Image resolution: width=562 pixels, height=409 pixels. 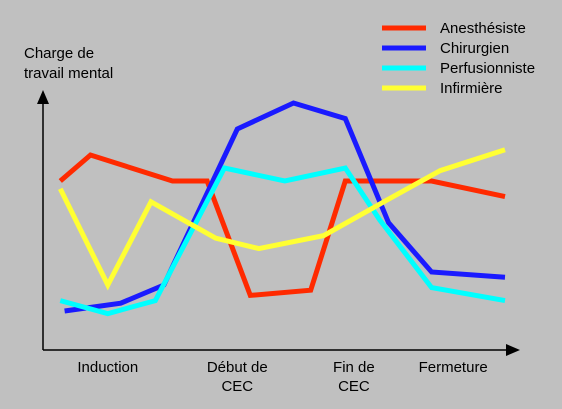 I want to click on x-tick-label-1-line-1: Induction, so click(x=107, y=367).